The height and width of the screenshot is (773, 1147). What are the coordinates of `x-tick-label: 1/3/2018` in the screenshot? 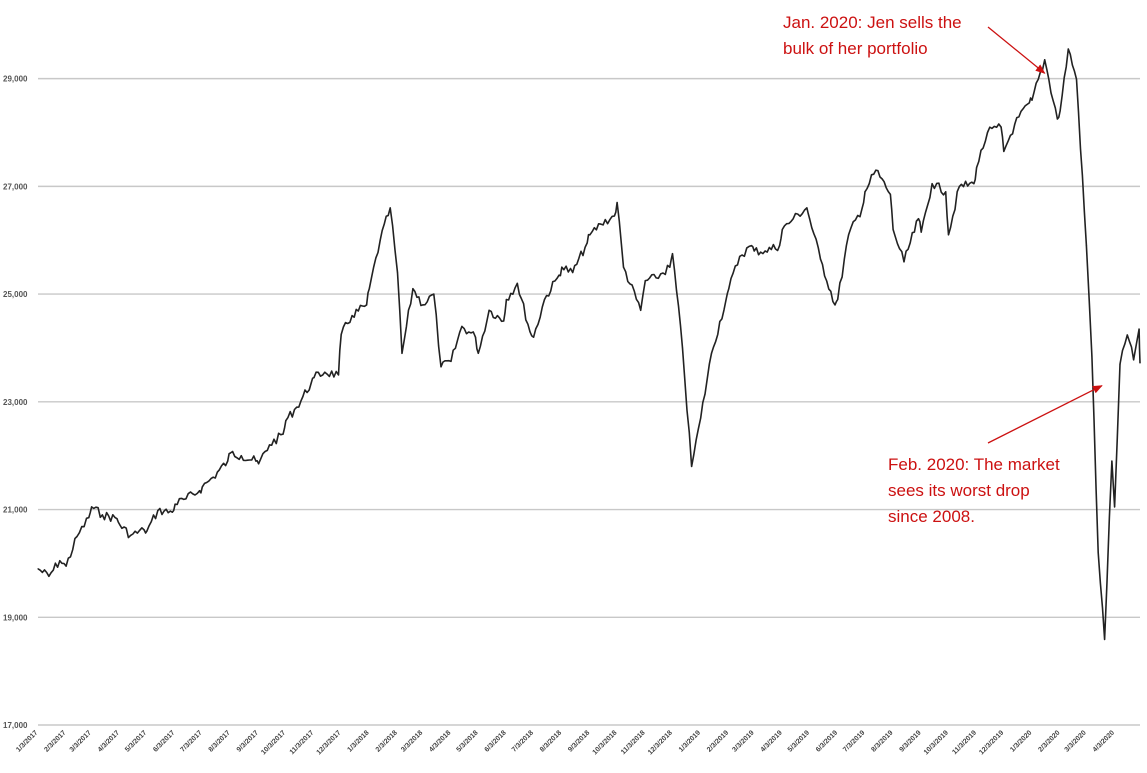 It's located at (359, 741).